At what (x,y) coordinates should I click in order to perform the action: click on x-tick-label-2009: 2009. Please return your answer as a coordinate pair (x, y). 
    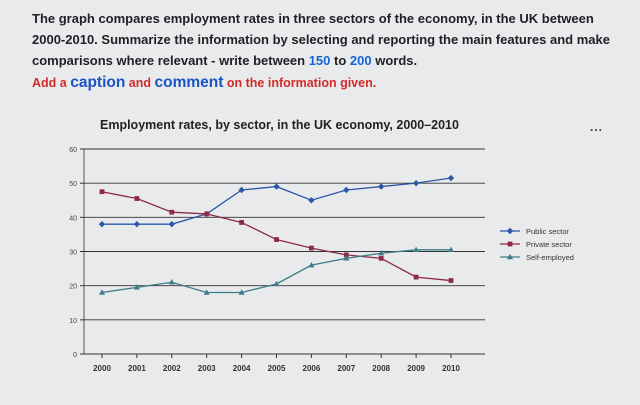
    Looking at the image, I should click on (416, 368).